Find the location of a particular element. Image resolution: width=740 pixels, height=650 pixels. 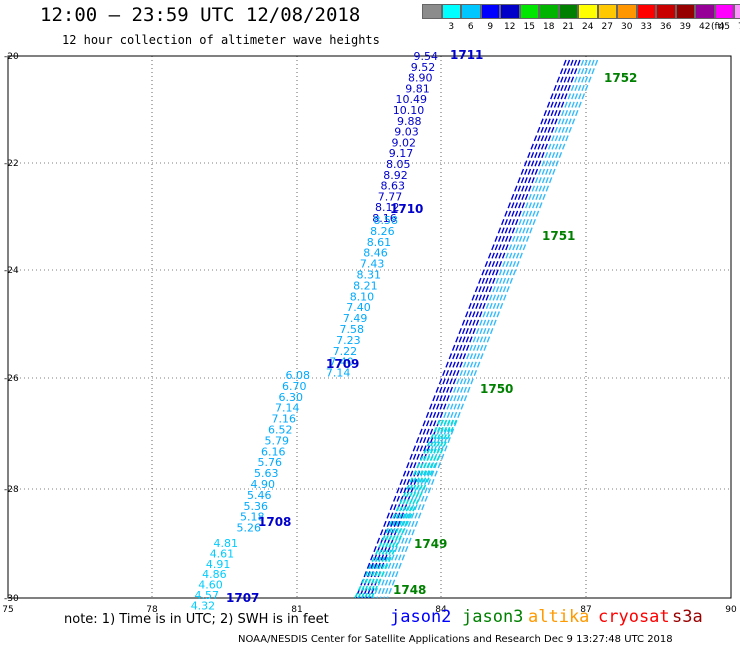

wave-height-value: 7.77 is located at coordinates (390, 196).